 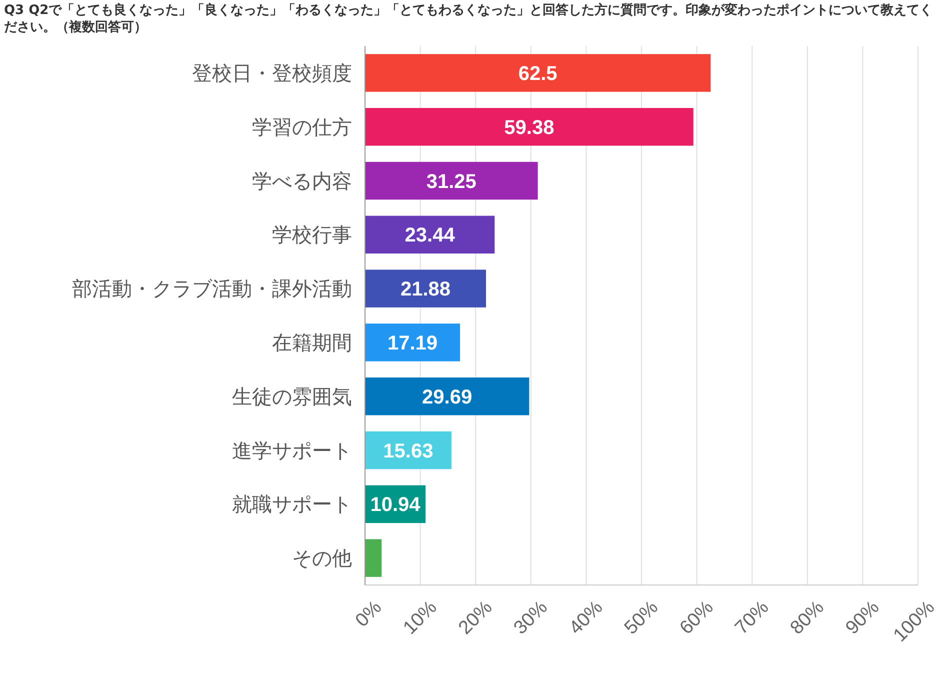 I want to click on data-label: 17.19, so click(x=413, y=343).